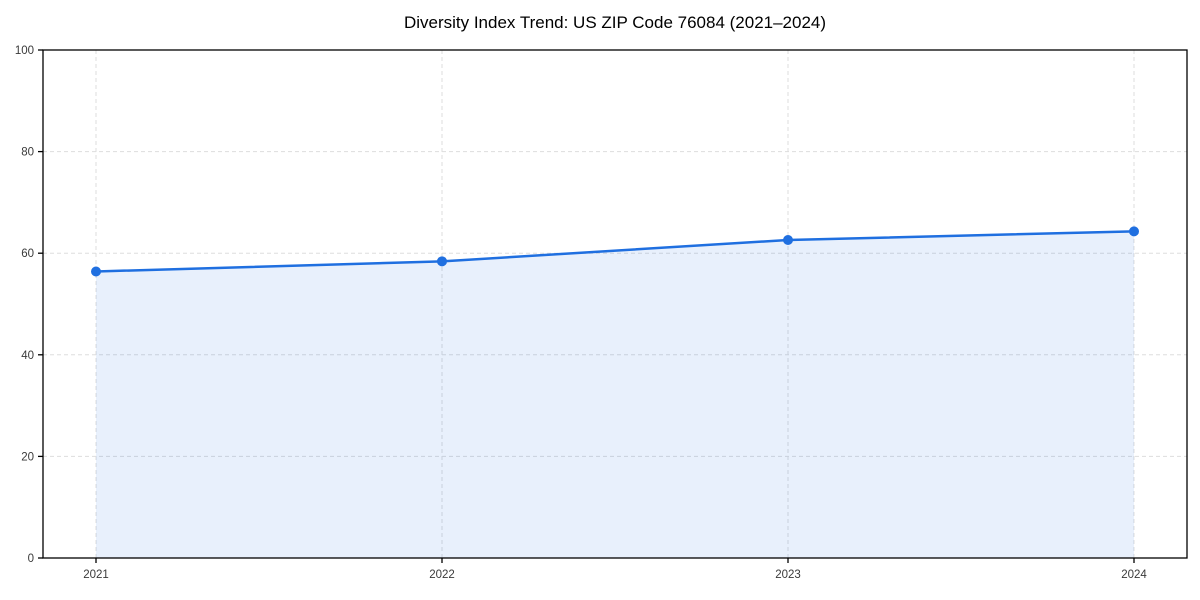  What do you see at coordinates (24, 51) in the screenshot?
I see `y-tick-label: 100` at bounding box center [24, 51].